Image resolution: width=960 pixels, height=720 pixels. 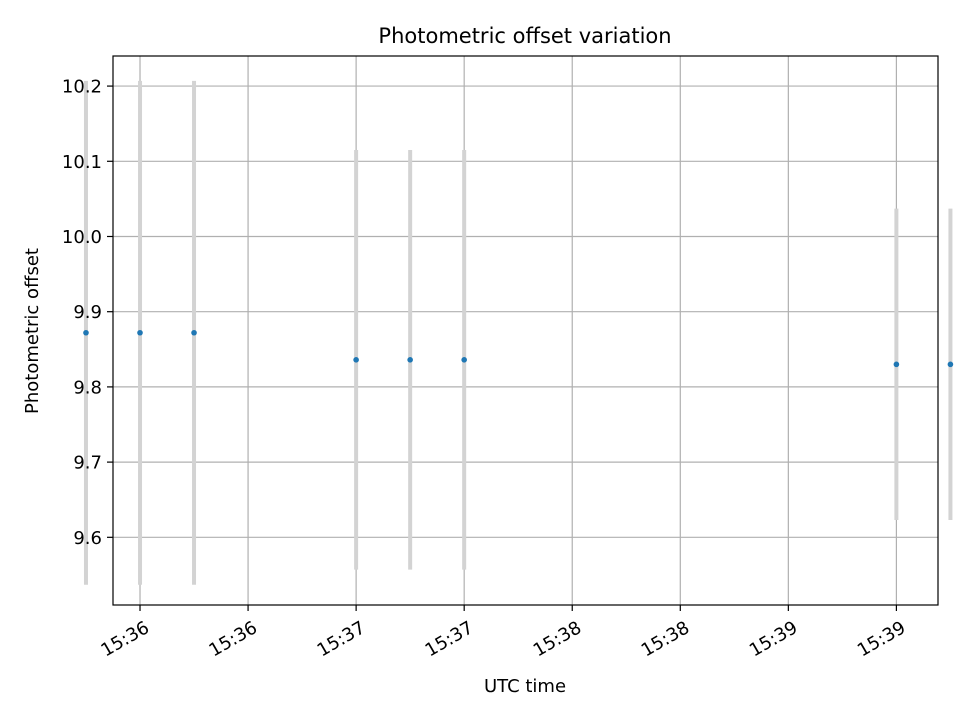 I want to click on y-tick-label: 10.2, so click(x=82, y=87).